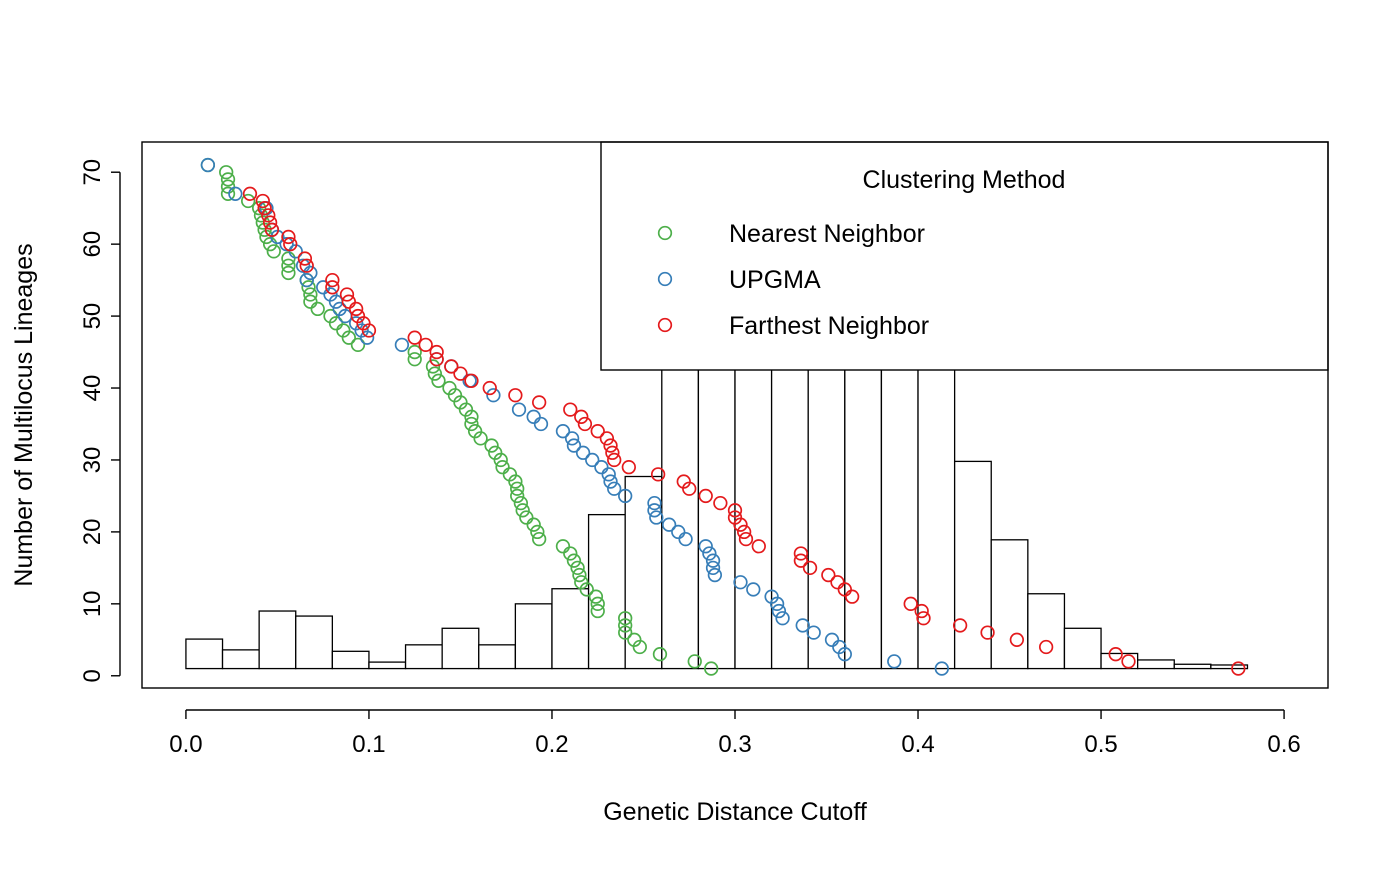  I want to click on legend-label: UPGMA, so click(775, 280).